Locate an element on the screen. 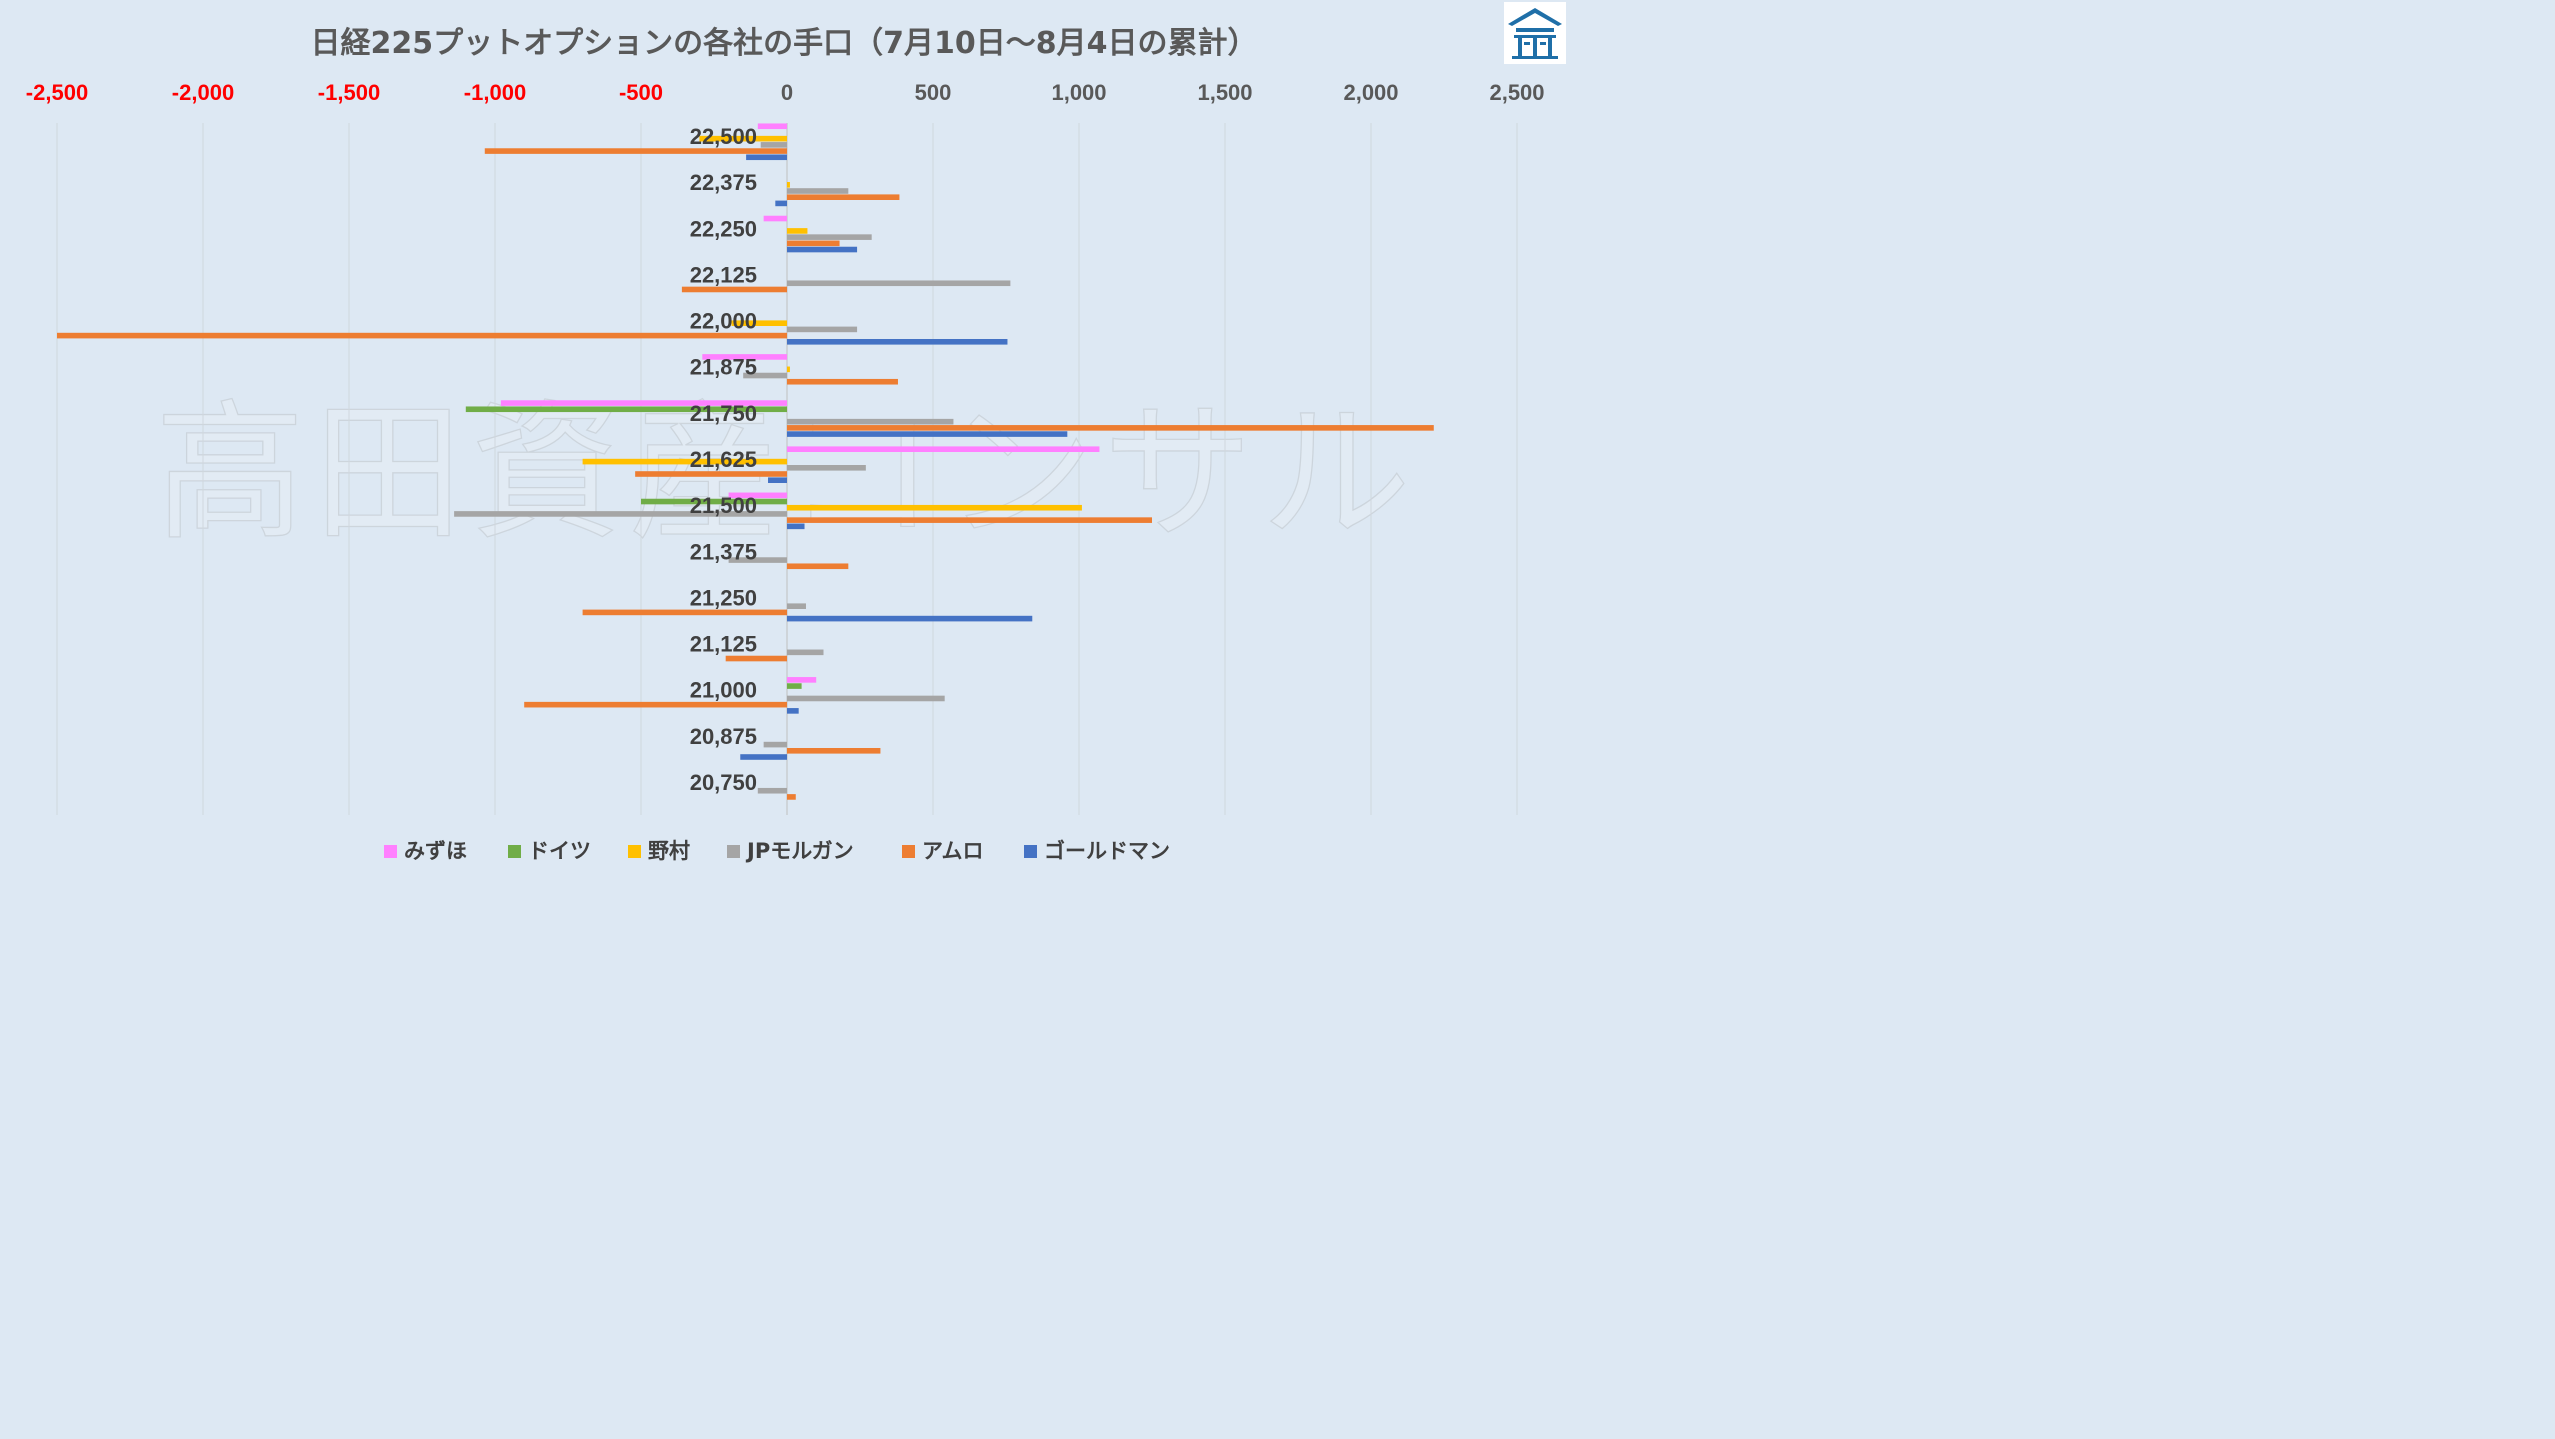 This screenshot has height=1439, width=2555. legend-label: ゴールドマン is located at coordinates (1107, 851).